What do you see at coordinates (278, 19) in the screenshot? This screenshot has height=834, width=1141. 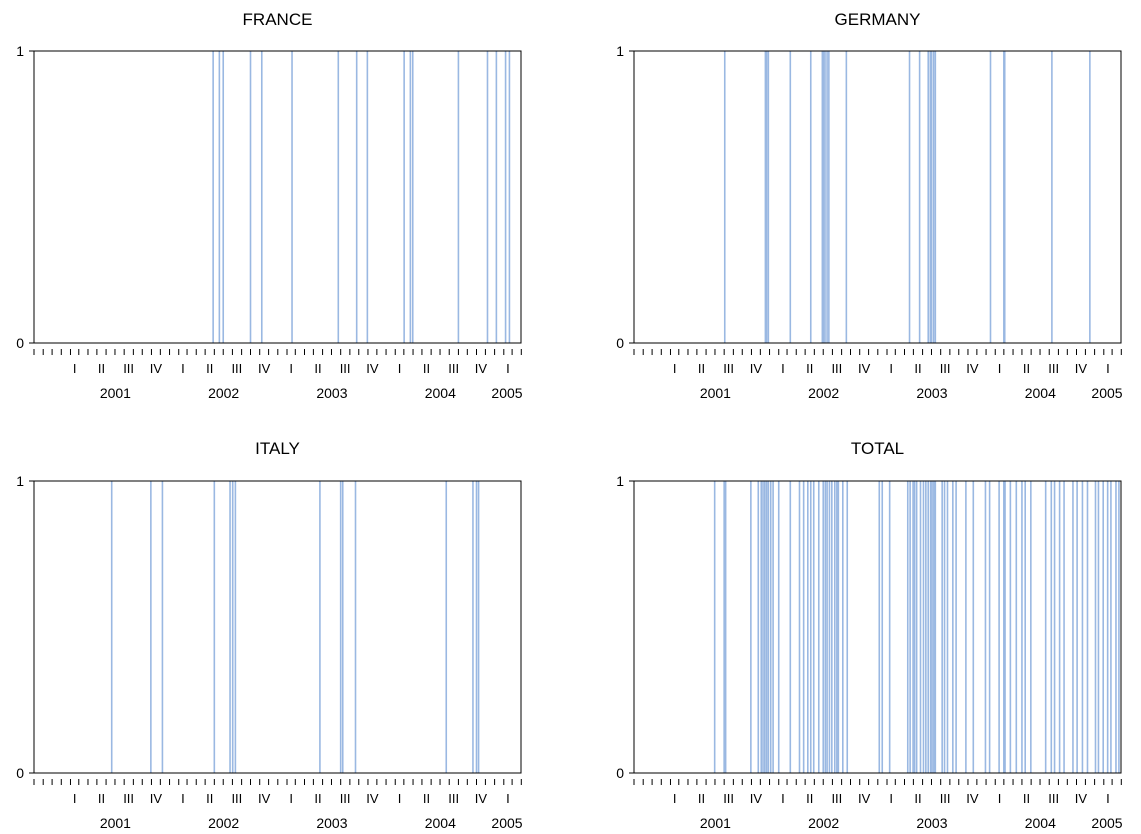 I see `chart-title: FRANCE` at bounding box center [278, 19].